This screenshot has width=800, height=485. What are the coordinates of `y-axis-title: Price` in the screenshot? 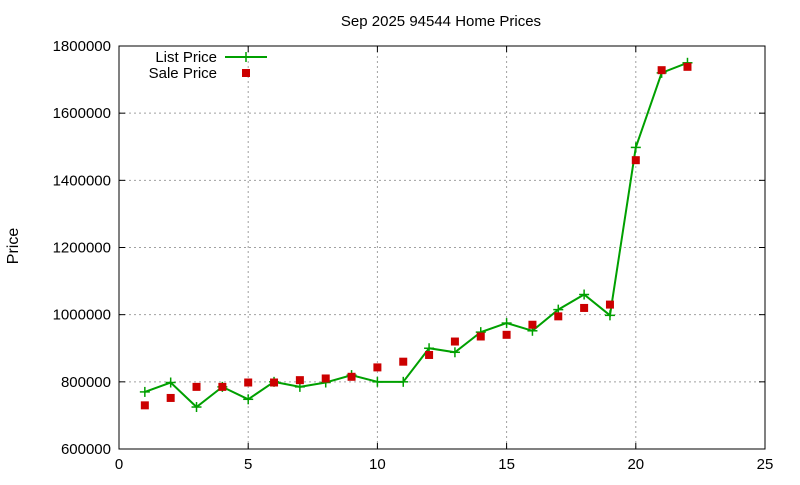 It's located at (13, 246).